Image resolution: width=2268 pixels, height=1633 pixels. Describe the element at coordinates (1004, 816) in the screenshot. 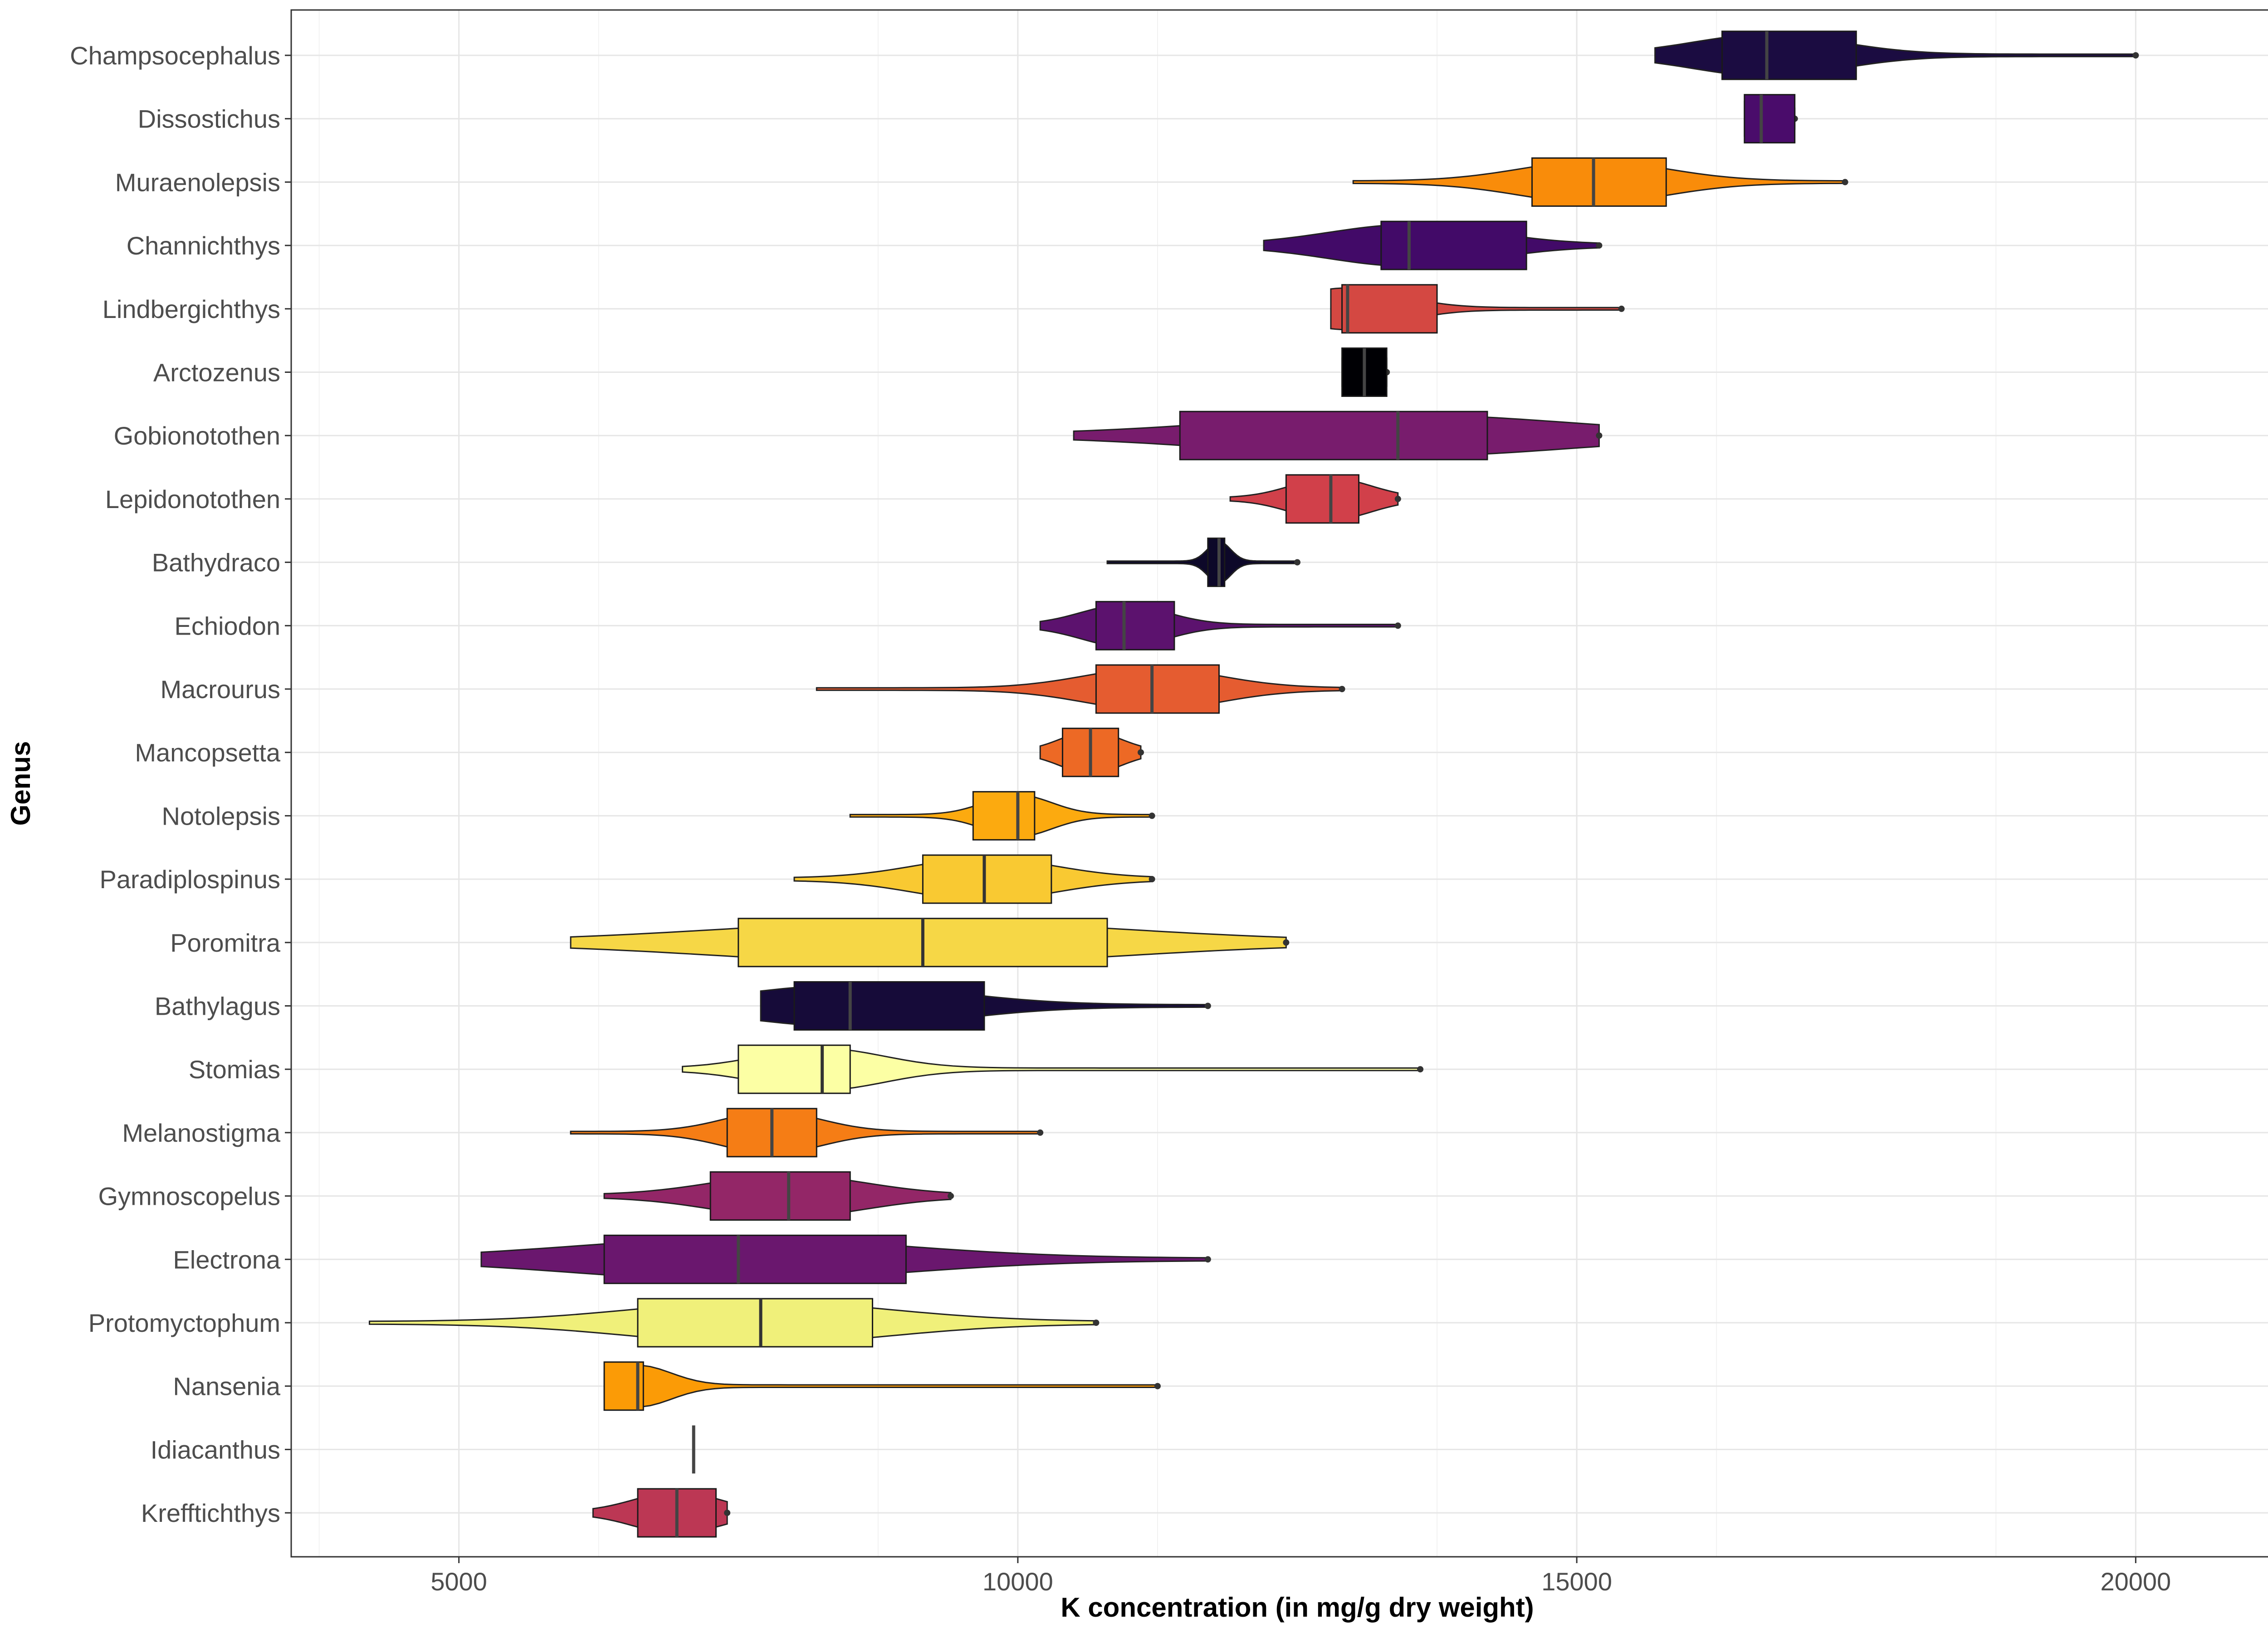

I see `box-notolepsis` at that location.